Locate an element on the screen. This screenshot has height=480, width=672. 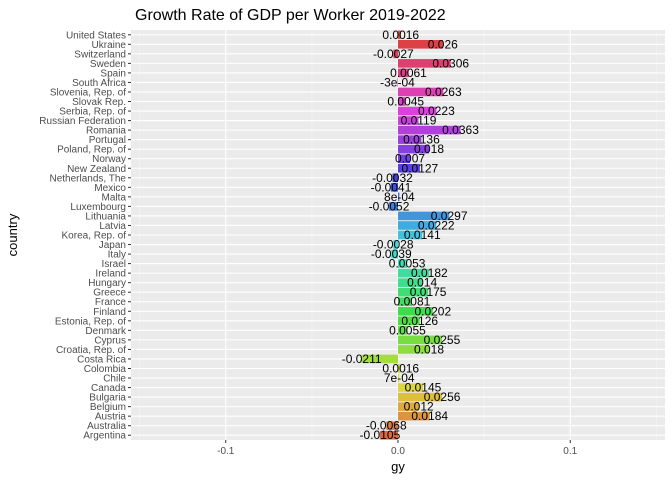
bar-value-label: 0.0045 is located at coordinates (405, 102).